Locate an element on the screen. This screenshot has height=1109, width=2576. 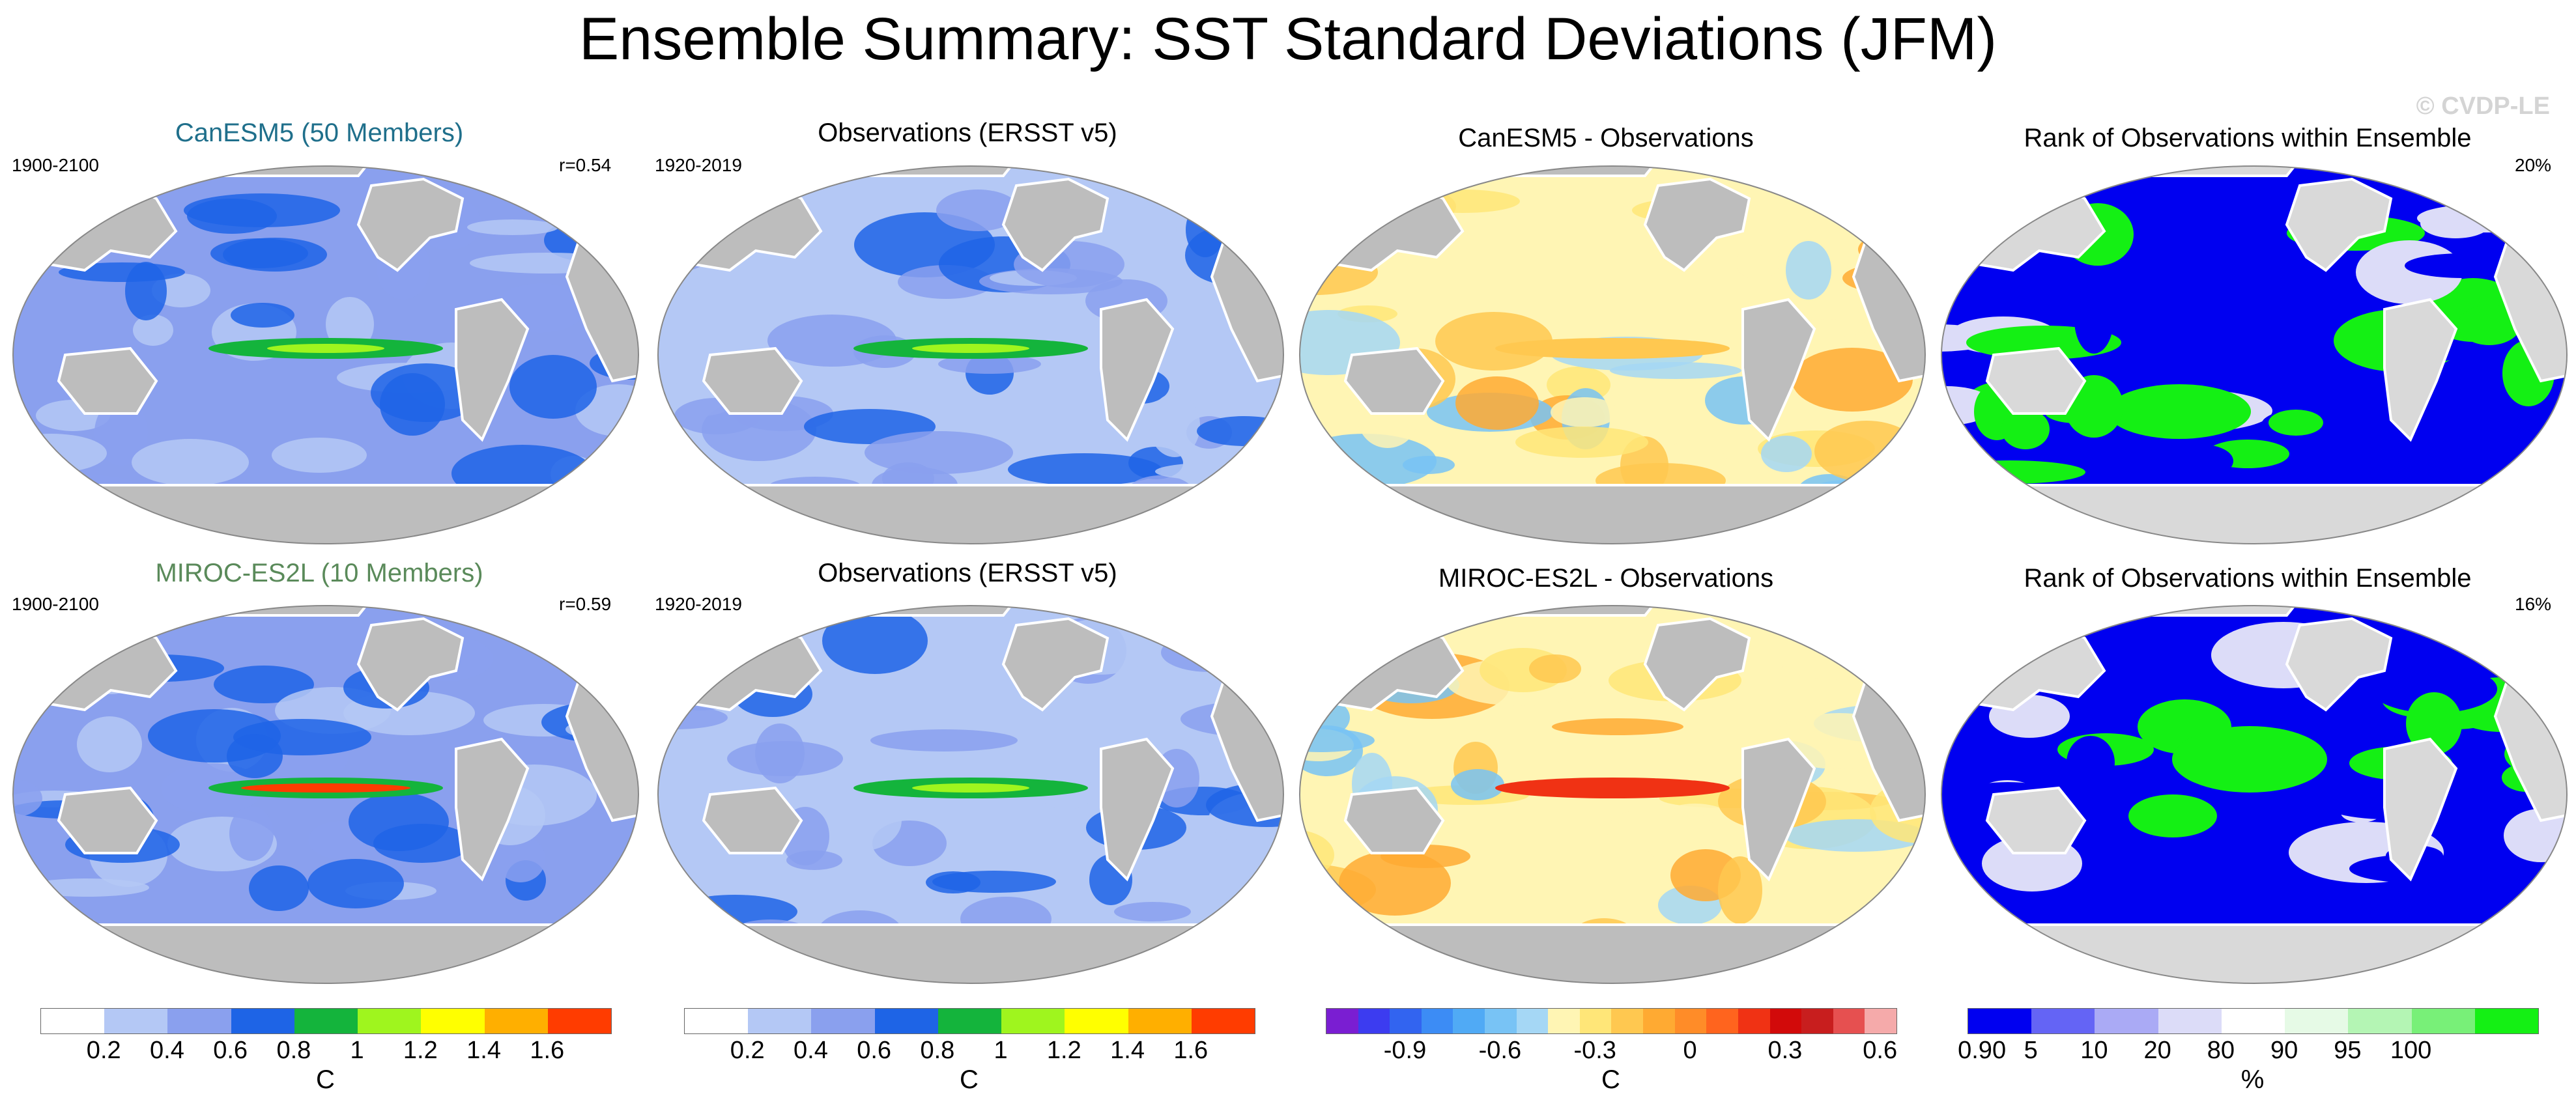
colorbar-tick-label: 5 is located at coordinates (2031, 1050).